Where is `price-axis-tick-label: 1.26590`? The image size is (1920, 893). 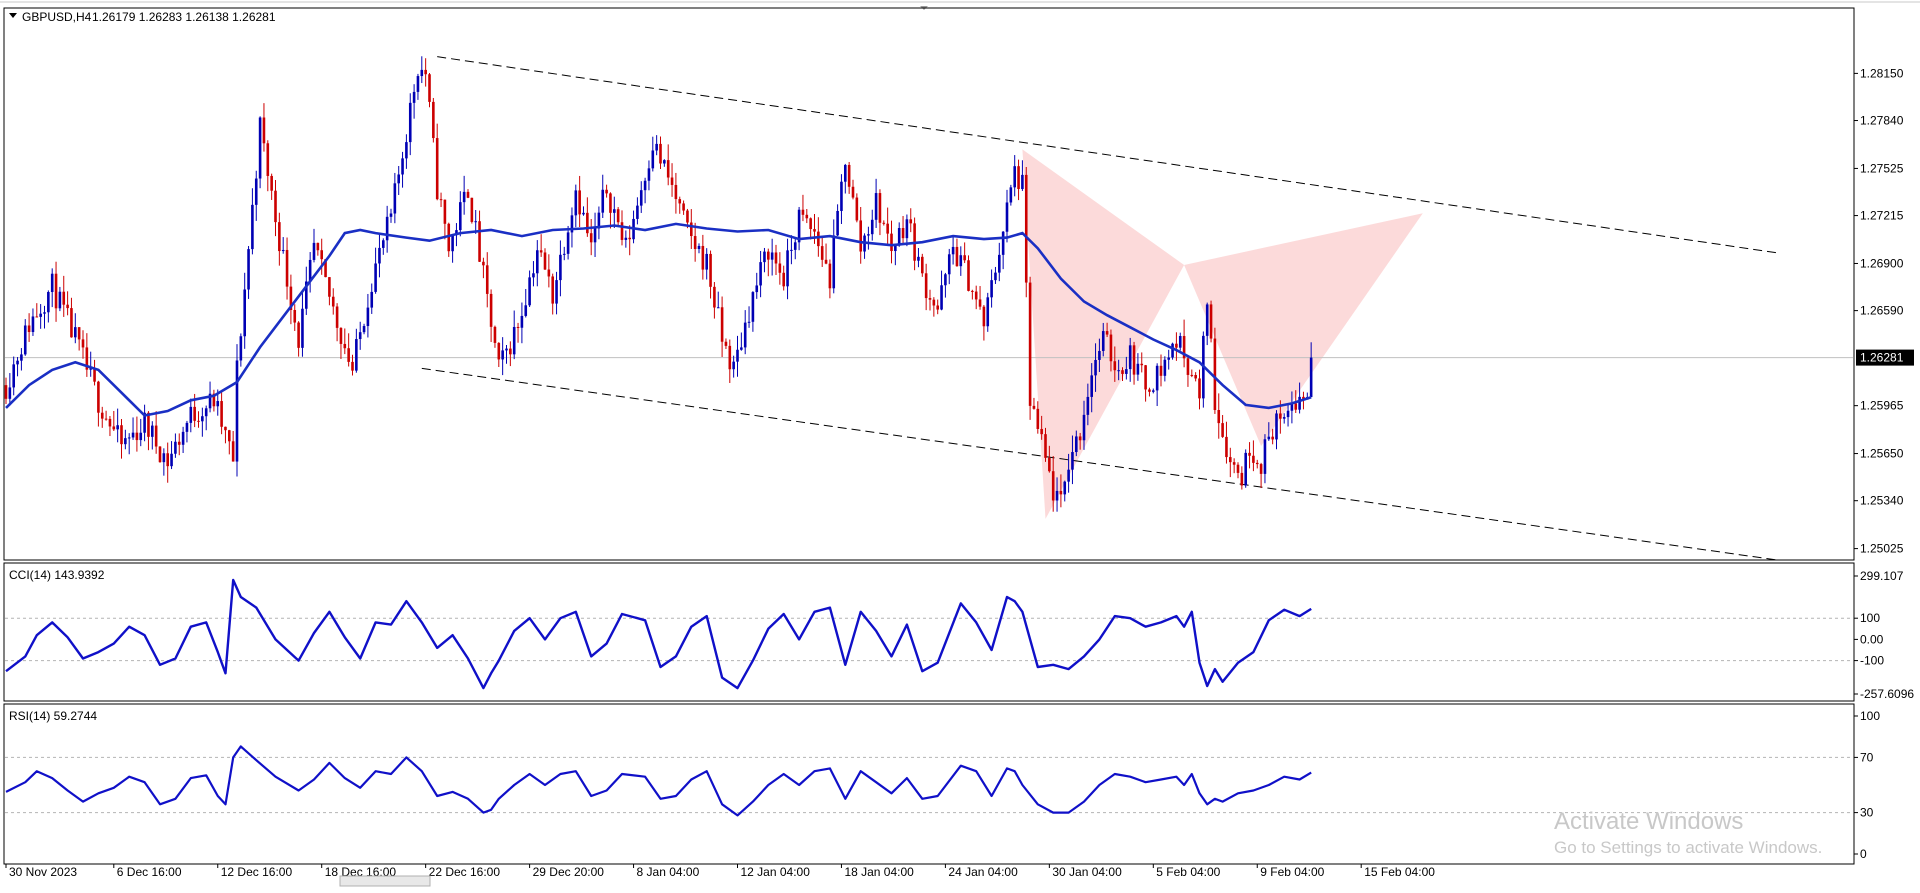 price-axis-tick-label: 1.26590 is located at coordinates (1882, 311).